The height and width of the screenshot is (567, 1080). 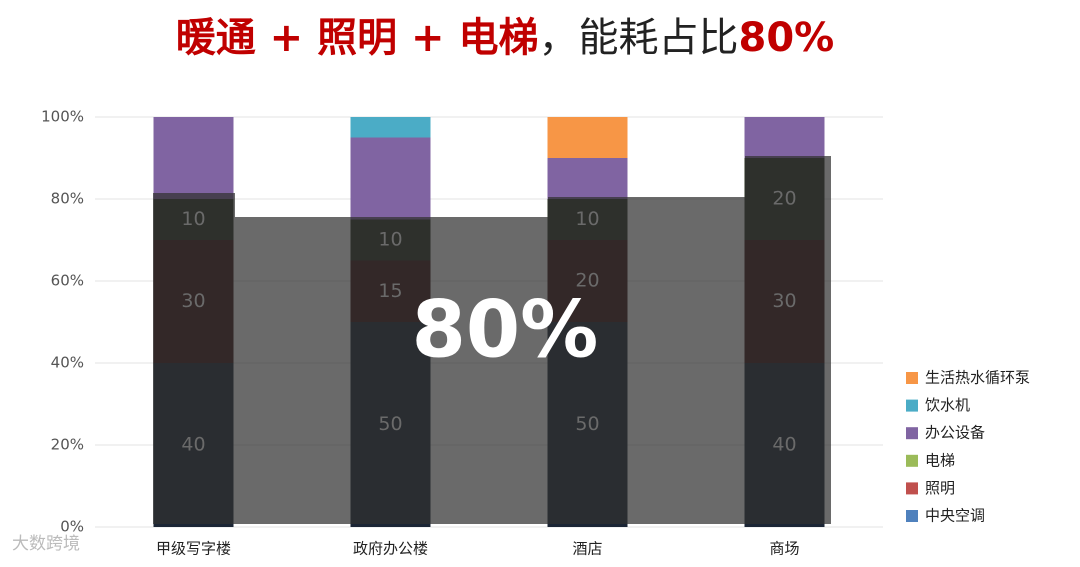 I want to click on title-part: 80%, so click(x=786, y=38).